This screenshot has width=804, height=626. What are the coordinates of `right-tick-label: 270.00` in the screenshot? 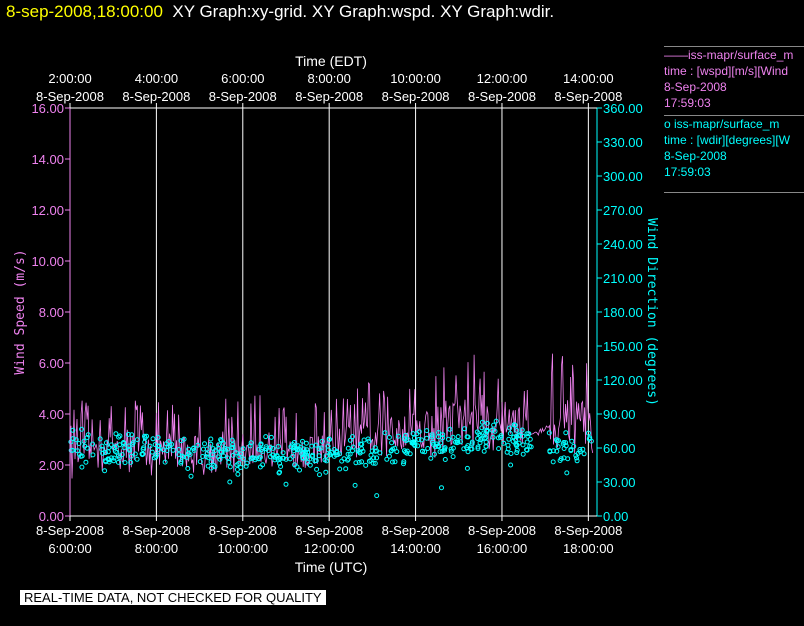 It's located at (623, 210).